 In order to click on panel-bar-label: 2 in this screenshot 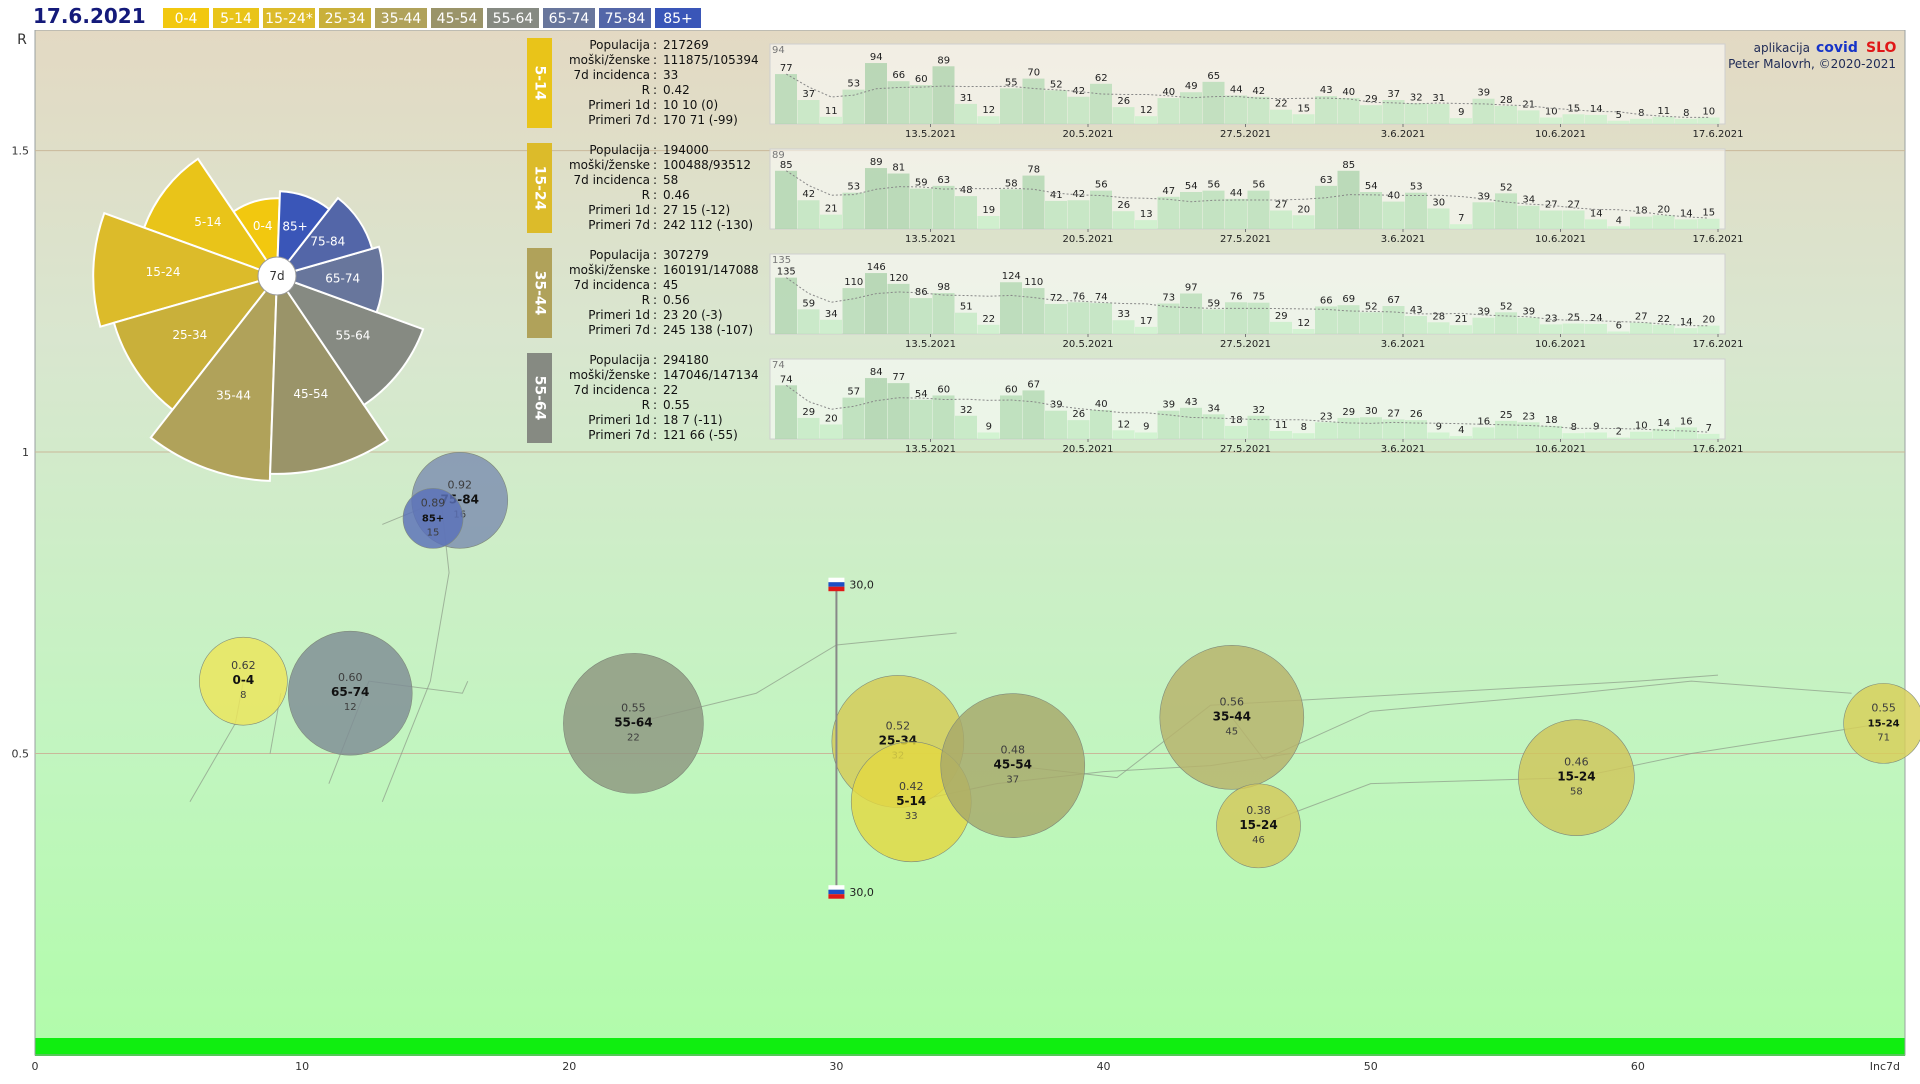, I will do `click(1619, 432)`.